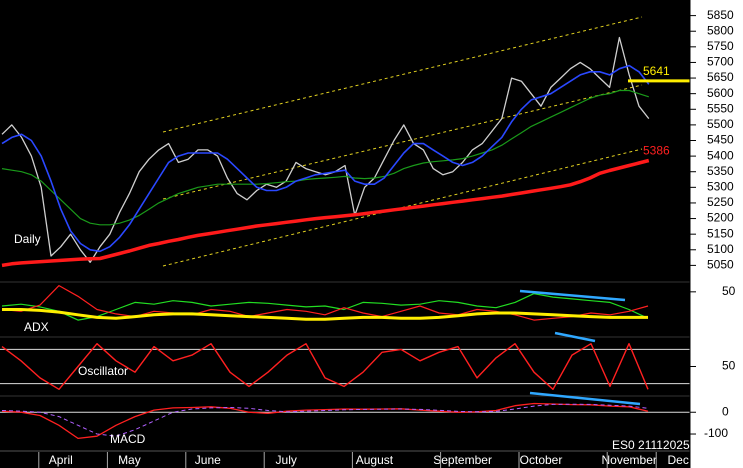  What do you see at coordinates (725, 411) in the screenshot?
I see `y-tick-label: 0` at bounding box center [725, 411].